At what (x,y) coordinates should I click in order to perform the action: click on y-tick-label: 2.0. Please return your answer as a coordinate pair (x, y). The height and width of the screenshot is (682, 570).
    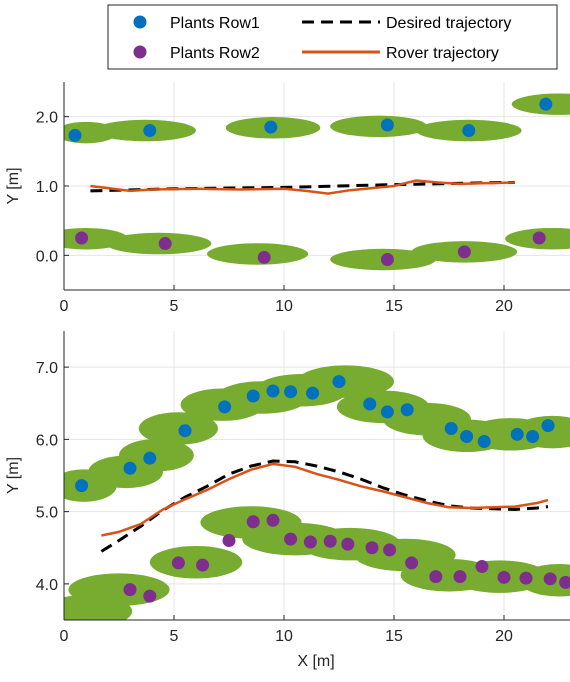
    Looking at the image, I should click on (47, 118).